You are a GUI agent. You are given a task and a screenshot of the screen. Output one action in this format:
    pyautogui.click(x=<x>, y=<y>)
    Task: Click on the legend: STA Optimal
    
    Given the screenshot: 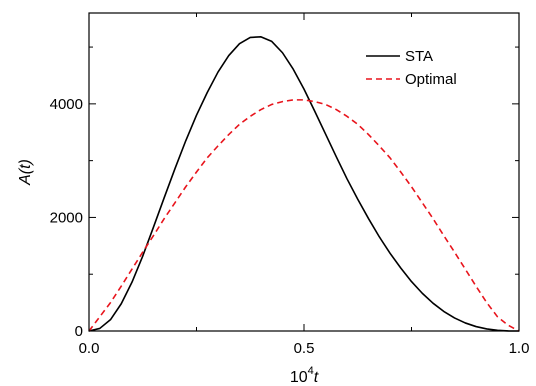 What is the action you would take?
    pyautogui.click(x=411, y=68)
    